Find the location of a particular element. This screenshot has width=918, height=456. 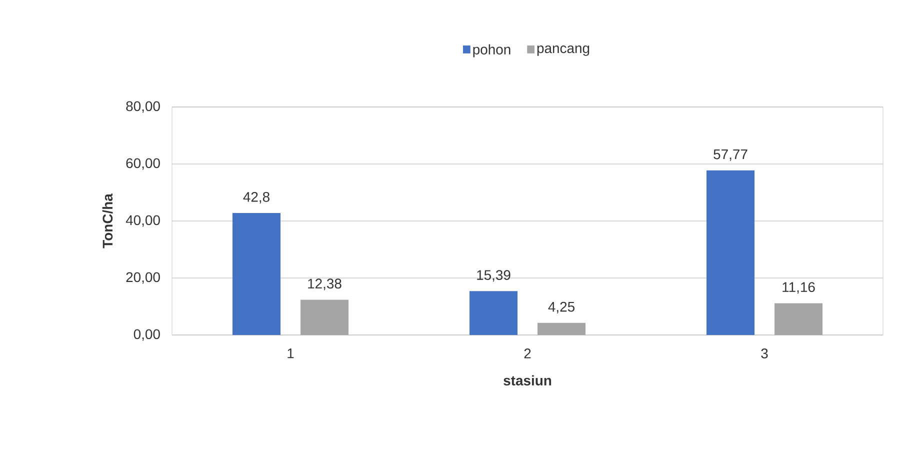

y-tick-label: 40,00 is located at coordinates (143, 221).